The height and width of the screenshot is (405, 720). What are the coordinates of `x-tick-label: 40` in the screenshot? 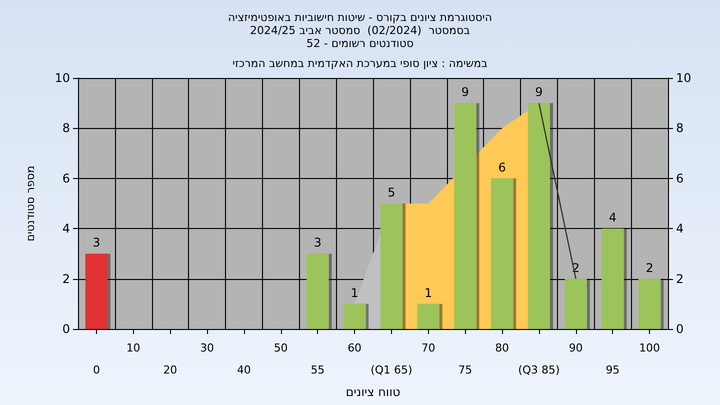 It's located at (243, 370).